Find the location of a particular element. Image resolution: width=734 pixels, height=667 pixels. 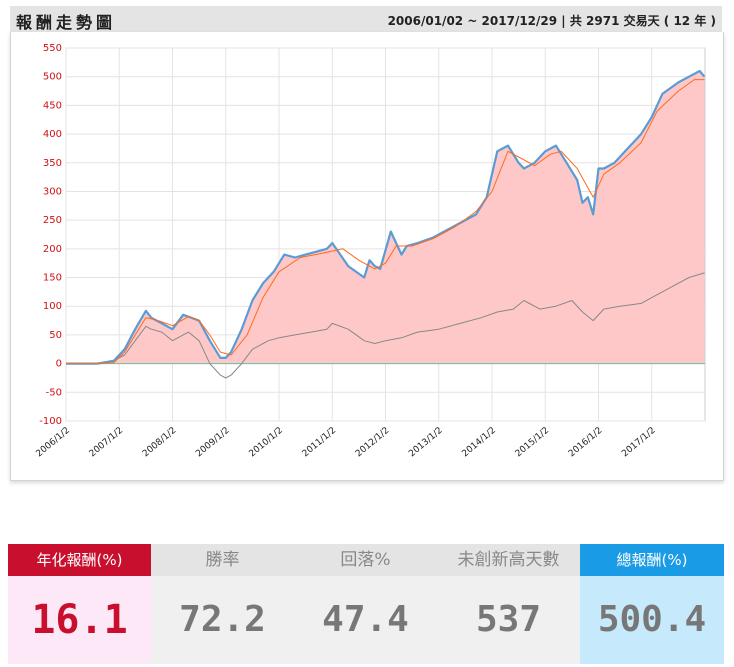

y-tick-label: 0 is located at coordinates (59, 364).